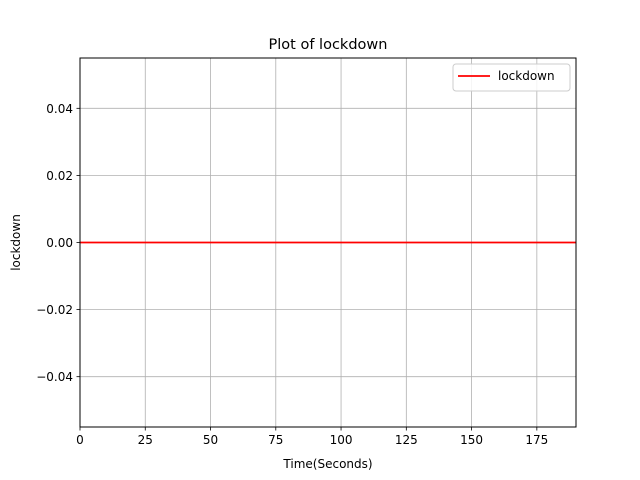  I want to click on x-tick-label: 175, so click(536, 440).